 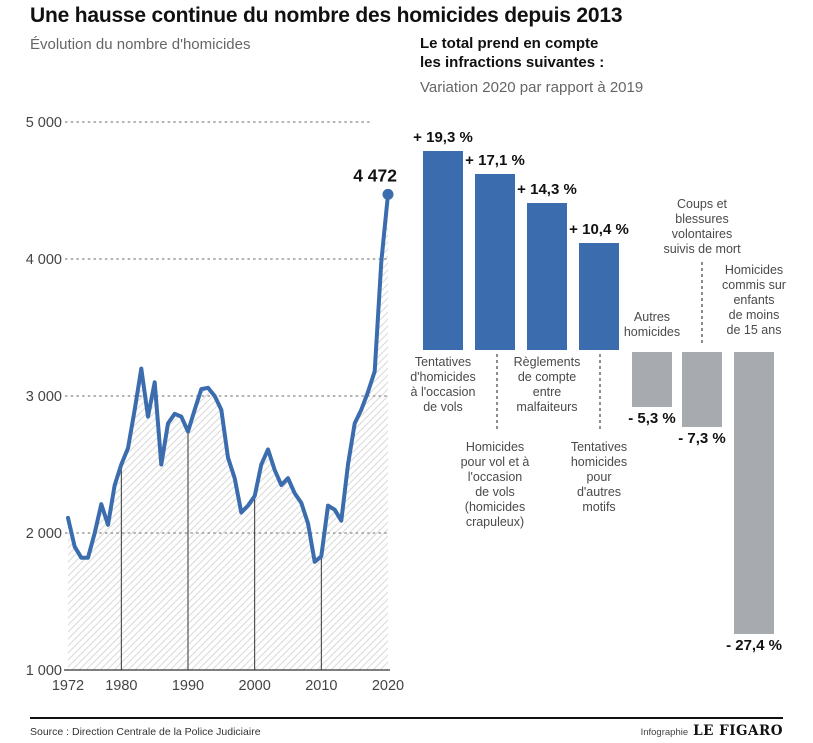 I want to click on bar-value-label: - 5,3 %, so click(x=652, y=418).